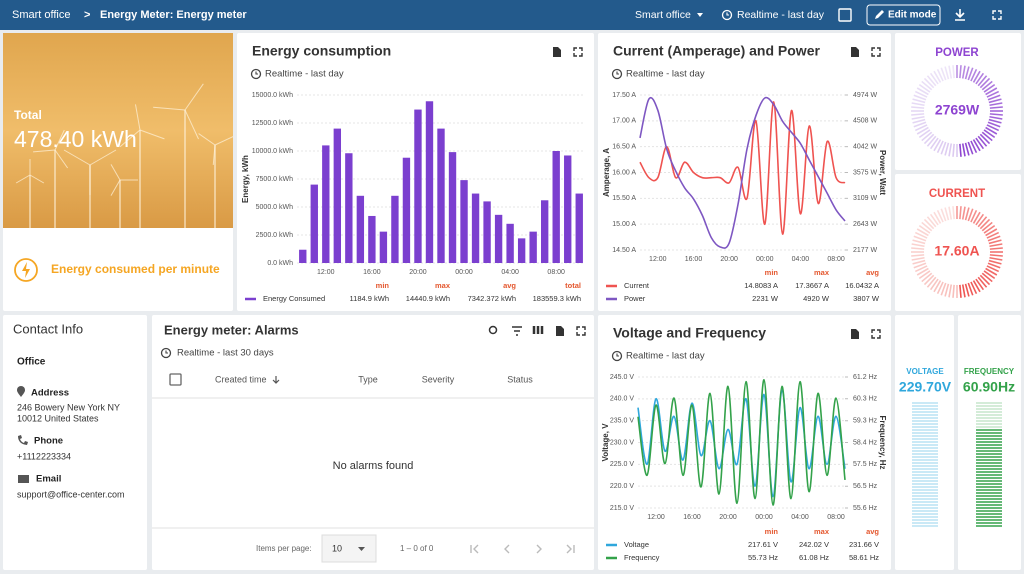  What do you see at coordinates (879, 14) in the screenshot?
I see `pencil-icon` at bounding box center [879, 14].